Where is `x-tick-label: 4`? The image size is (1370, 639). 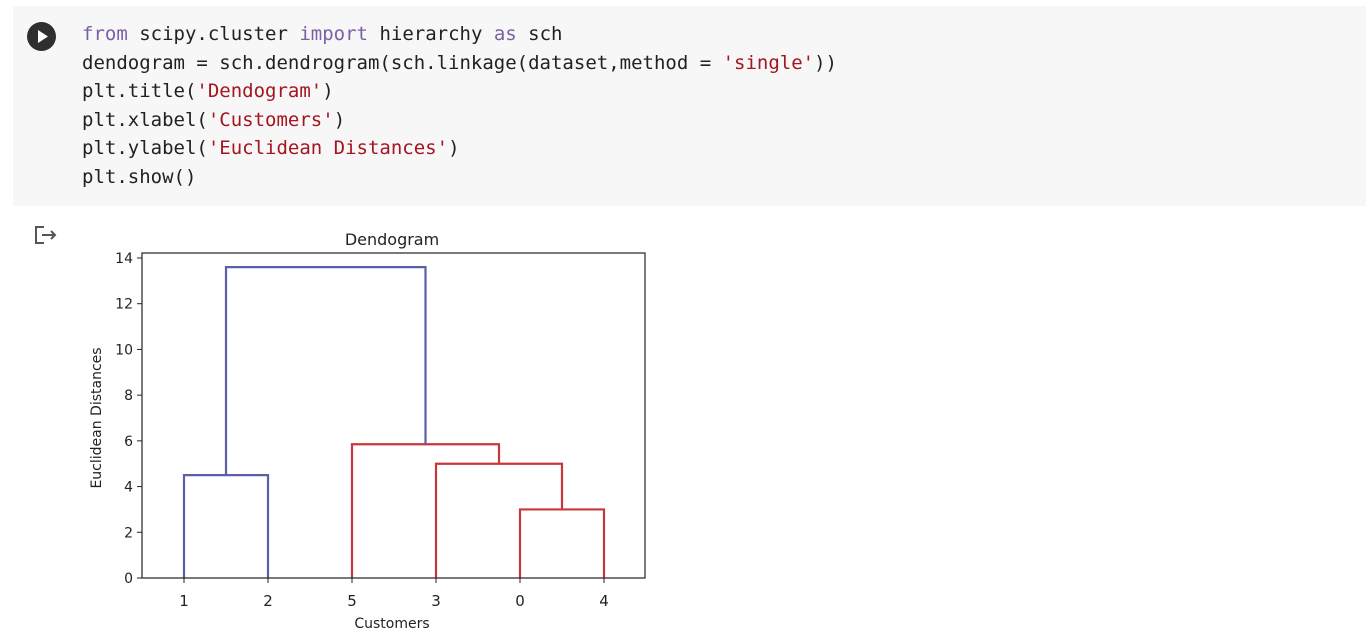
x-tick-label: 4 is located at coordinates (604, 601).